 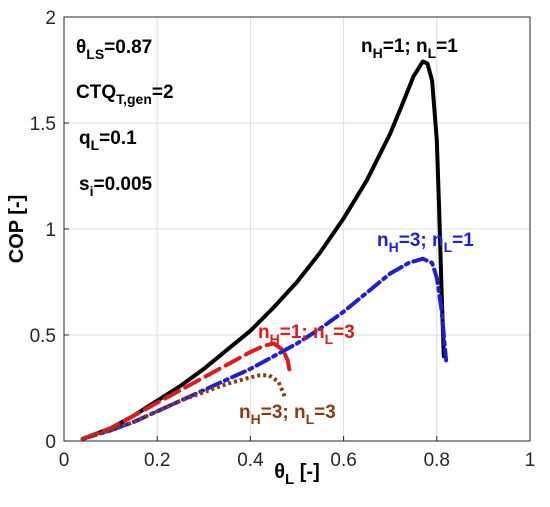 What do you see at coordinates (125, 118) in the screenshot?
I see `parameter-annotations: θLS=0.87 CTQT,gen=2 qL=0.1 si=0.005` at bounding box center [125, 118].